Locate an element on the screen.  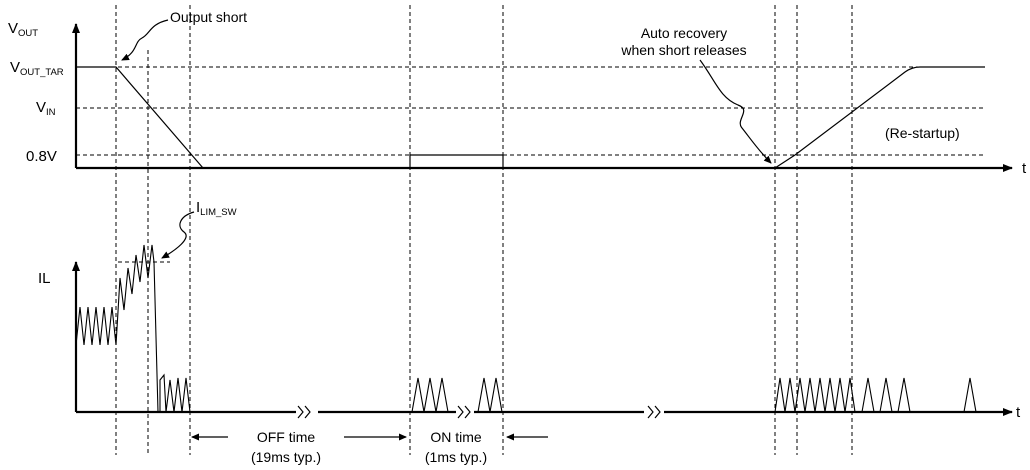
vin-label: VIN is located at coordinates (46, 108).